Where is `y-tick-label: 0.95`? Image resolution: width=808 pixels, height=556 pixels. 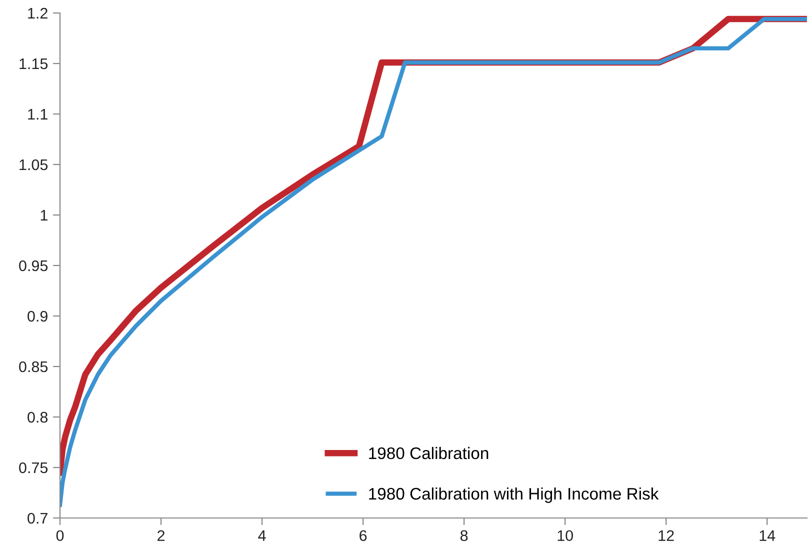
y-tick-label: 0.95 is located at coordinates (33, 266).